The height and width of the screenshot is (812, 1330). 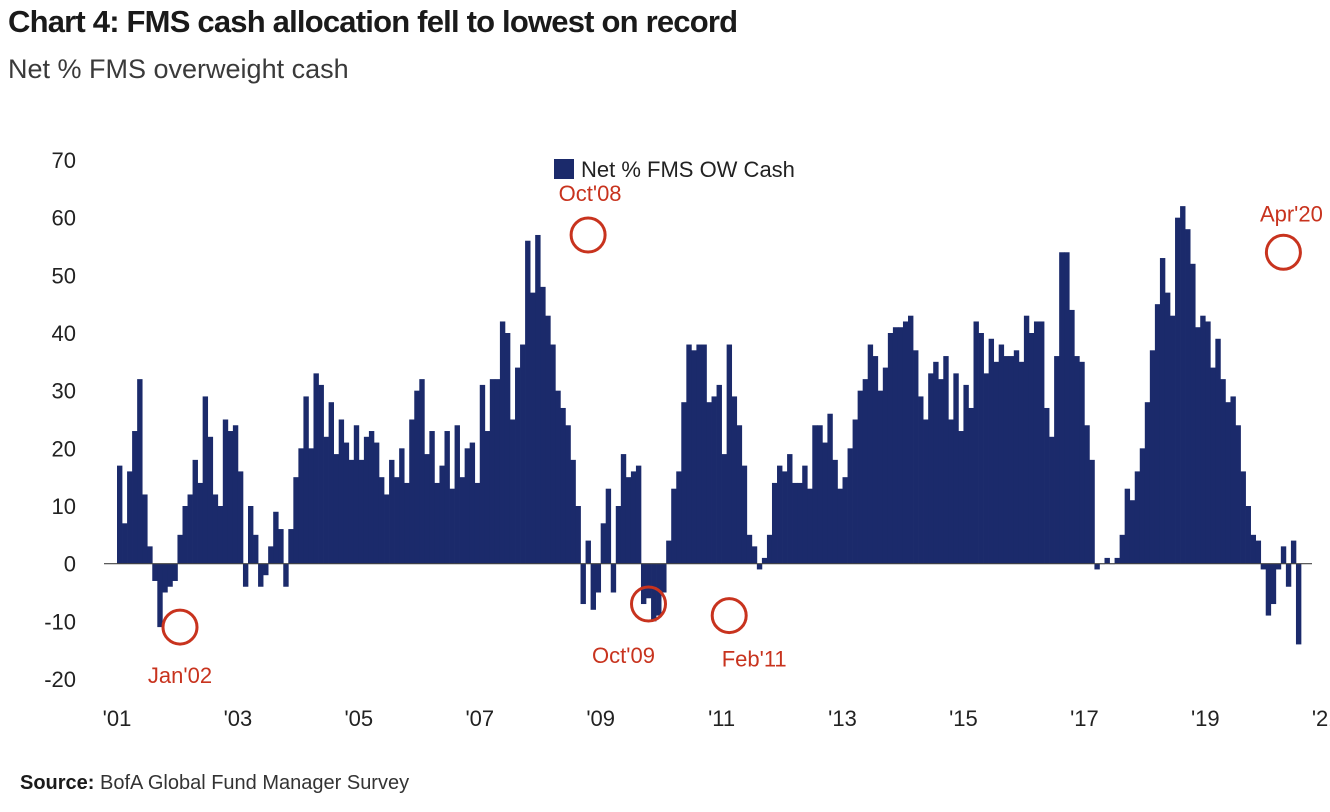 I want to click on y-tick-label: 20, so click(x=64, y=448).